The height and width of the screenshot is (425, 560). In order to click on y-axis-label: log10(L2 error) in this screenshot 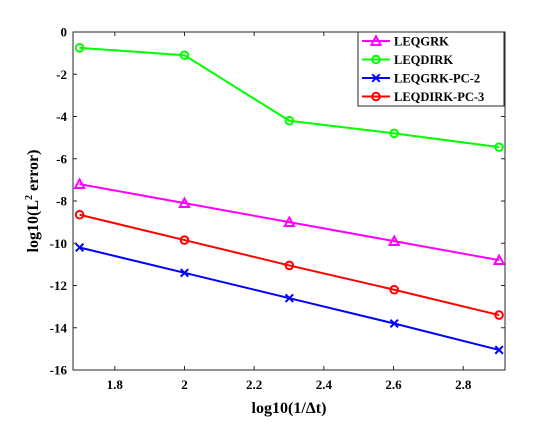, I will do `click(33, 201)`.